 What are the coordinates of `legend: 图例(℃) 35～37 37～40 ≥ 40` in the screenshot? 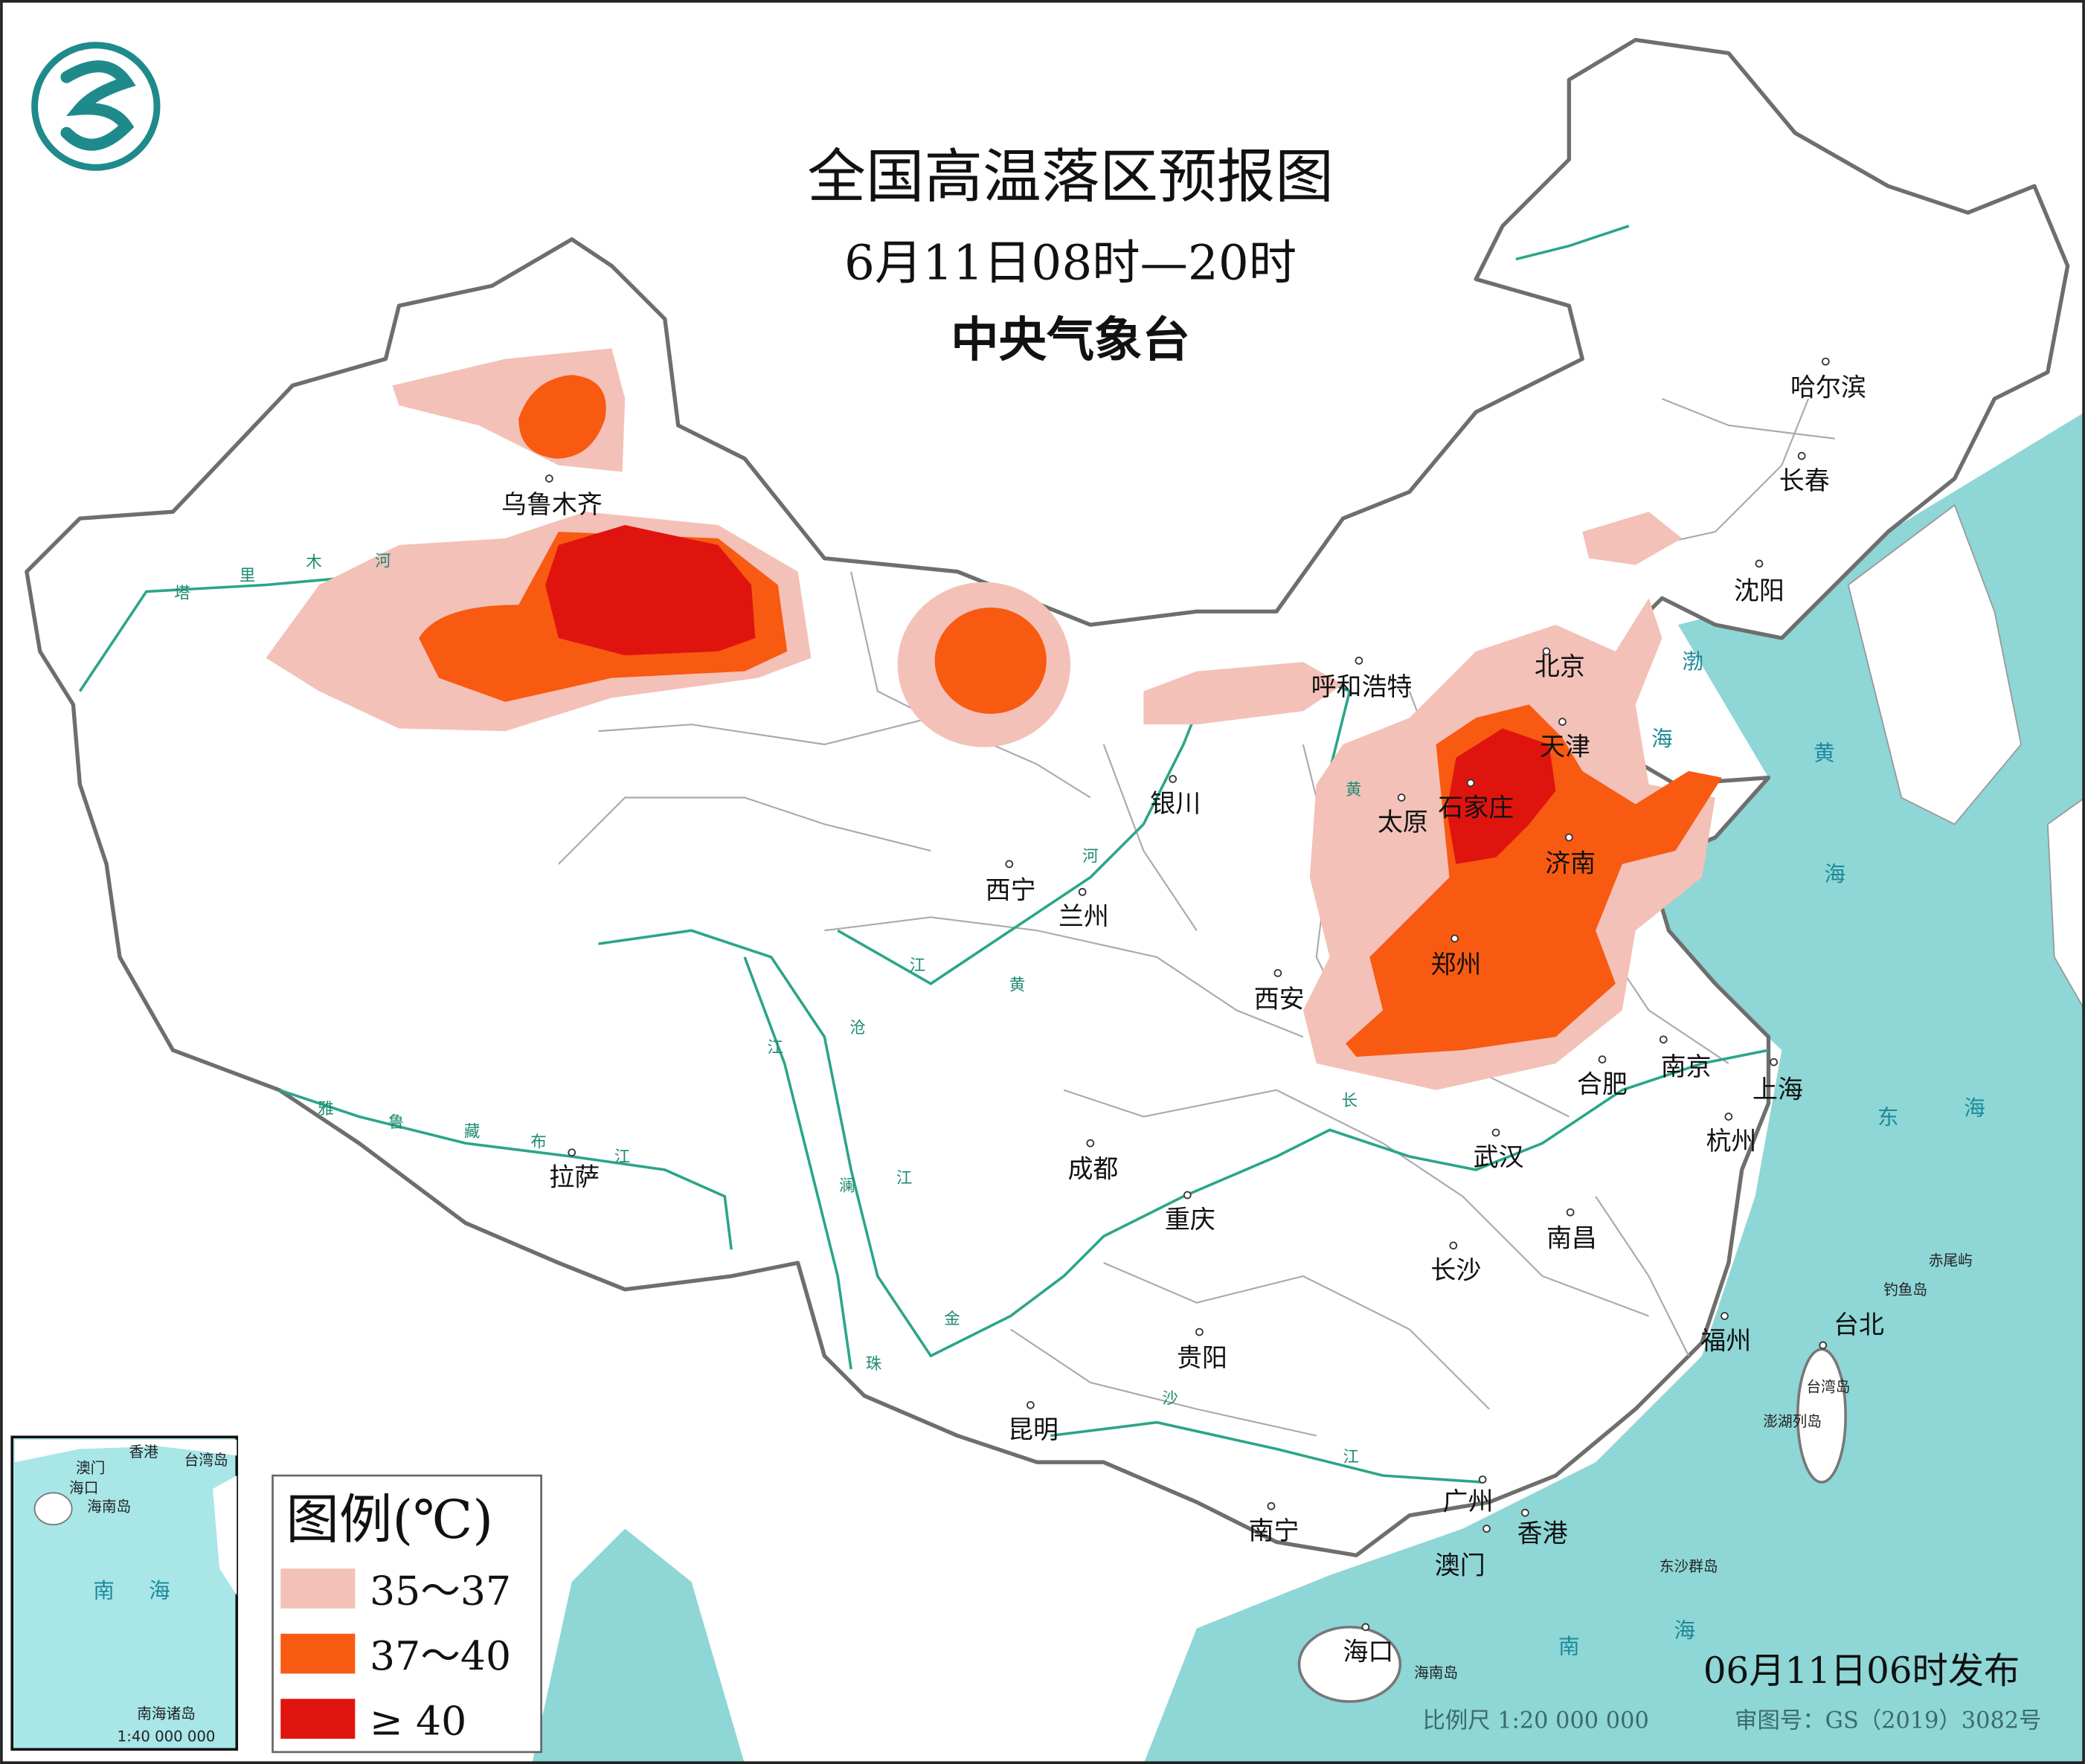 It's located at (407, 1614).